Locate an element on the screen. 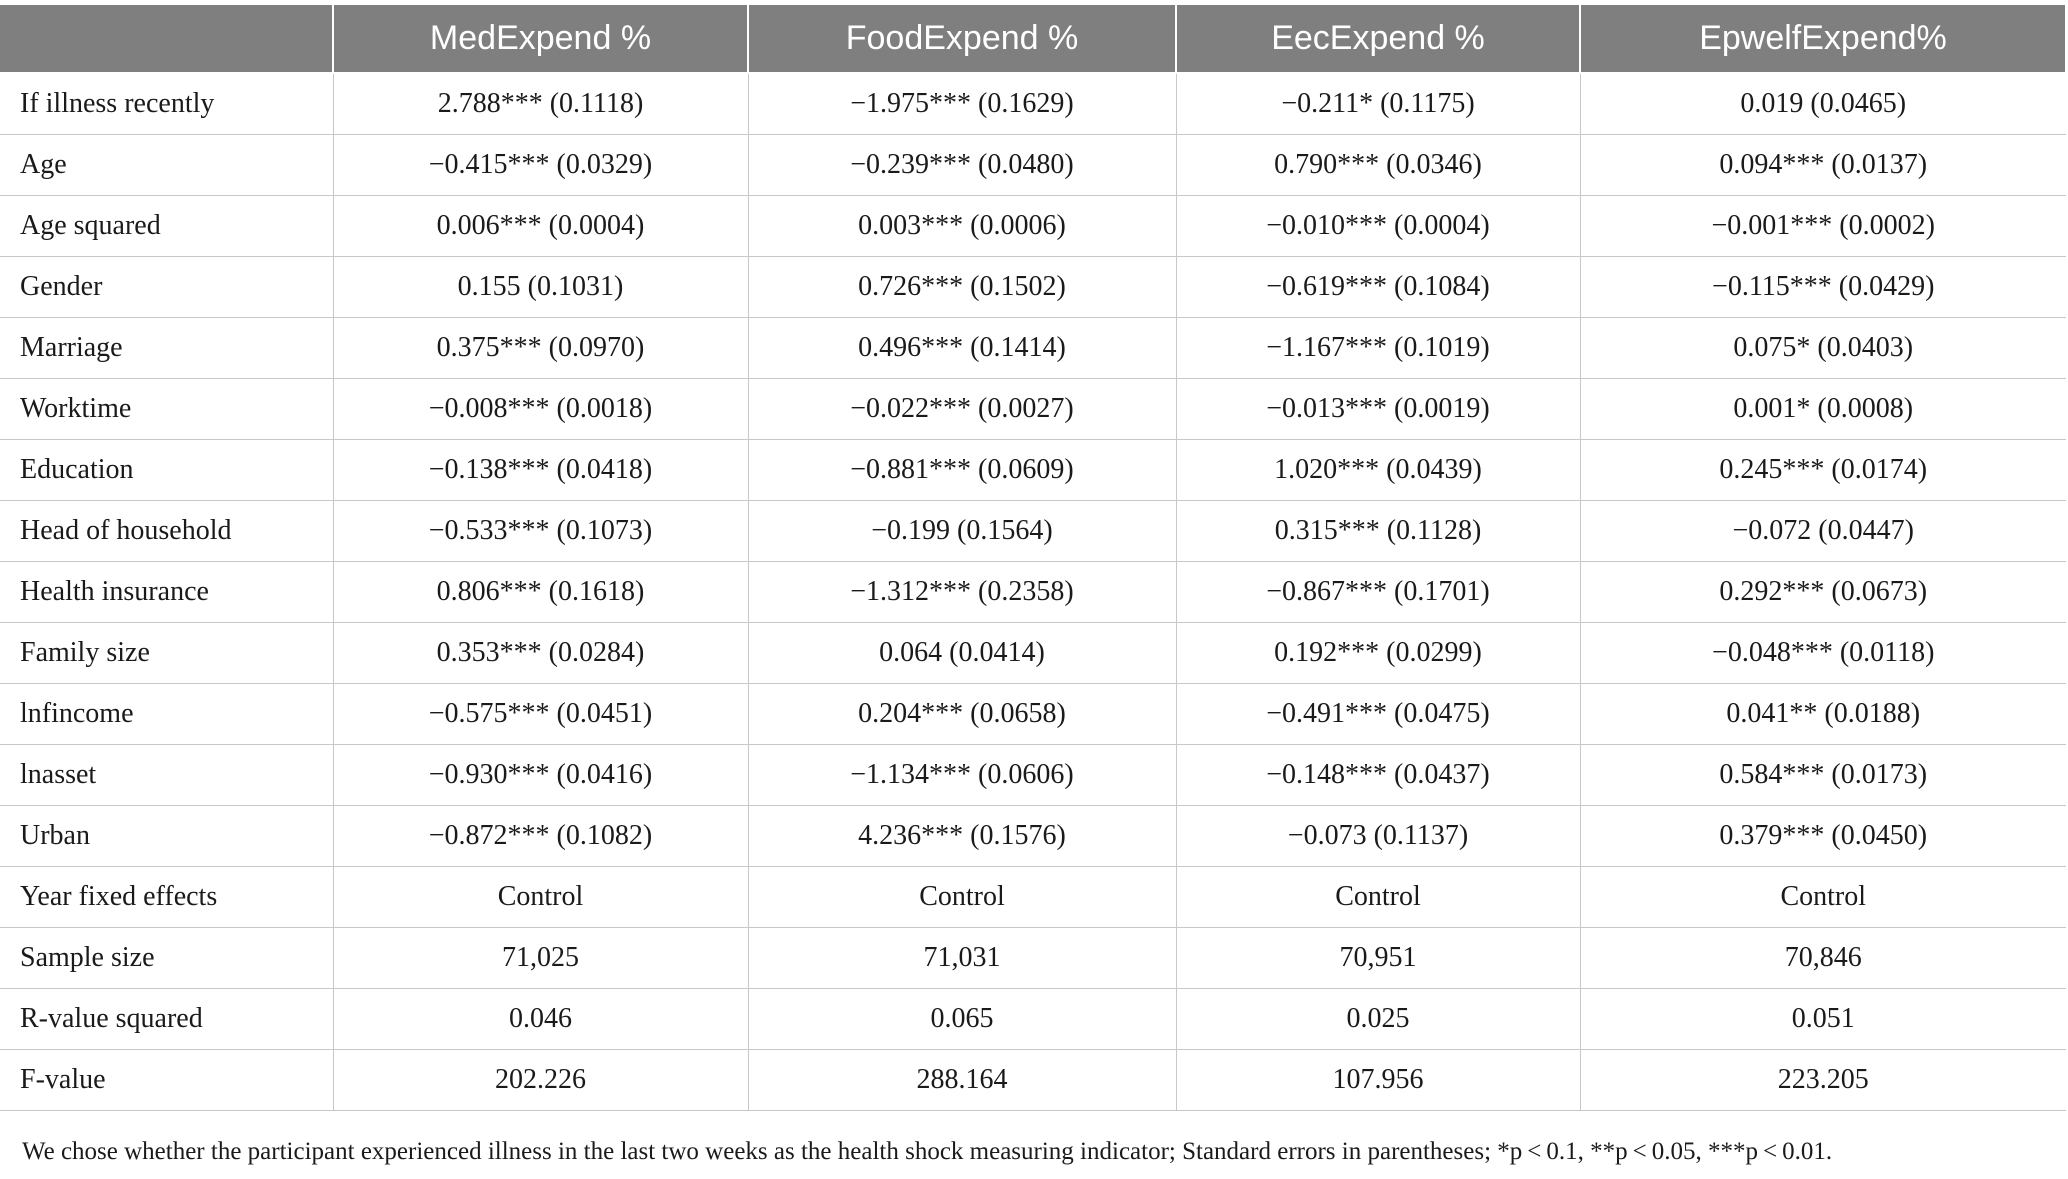  table-cell: 0.496*** (0.1414) is located at coordinates (962, 348).